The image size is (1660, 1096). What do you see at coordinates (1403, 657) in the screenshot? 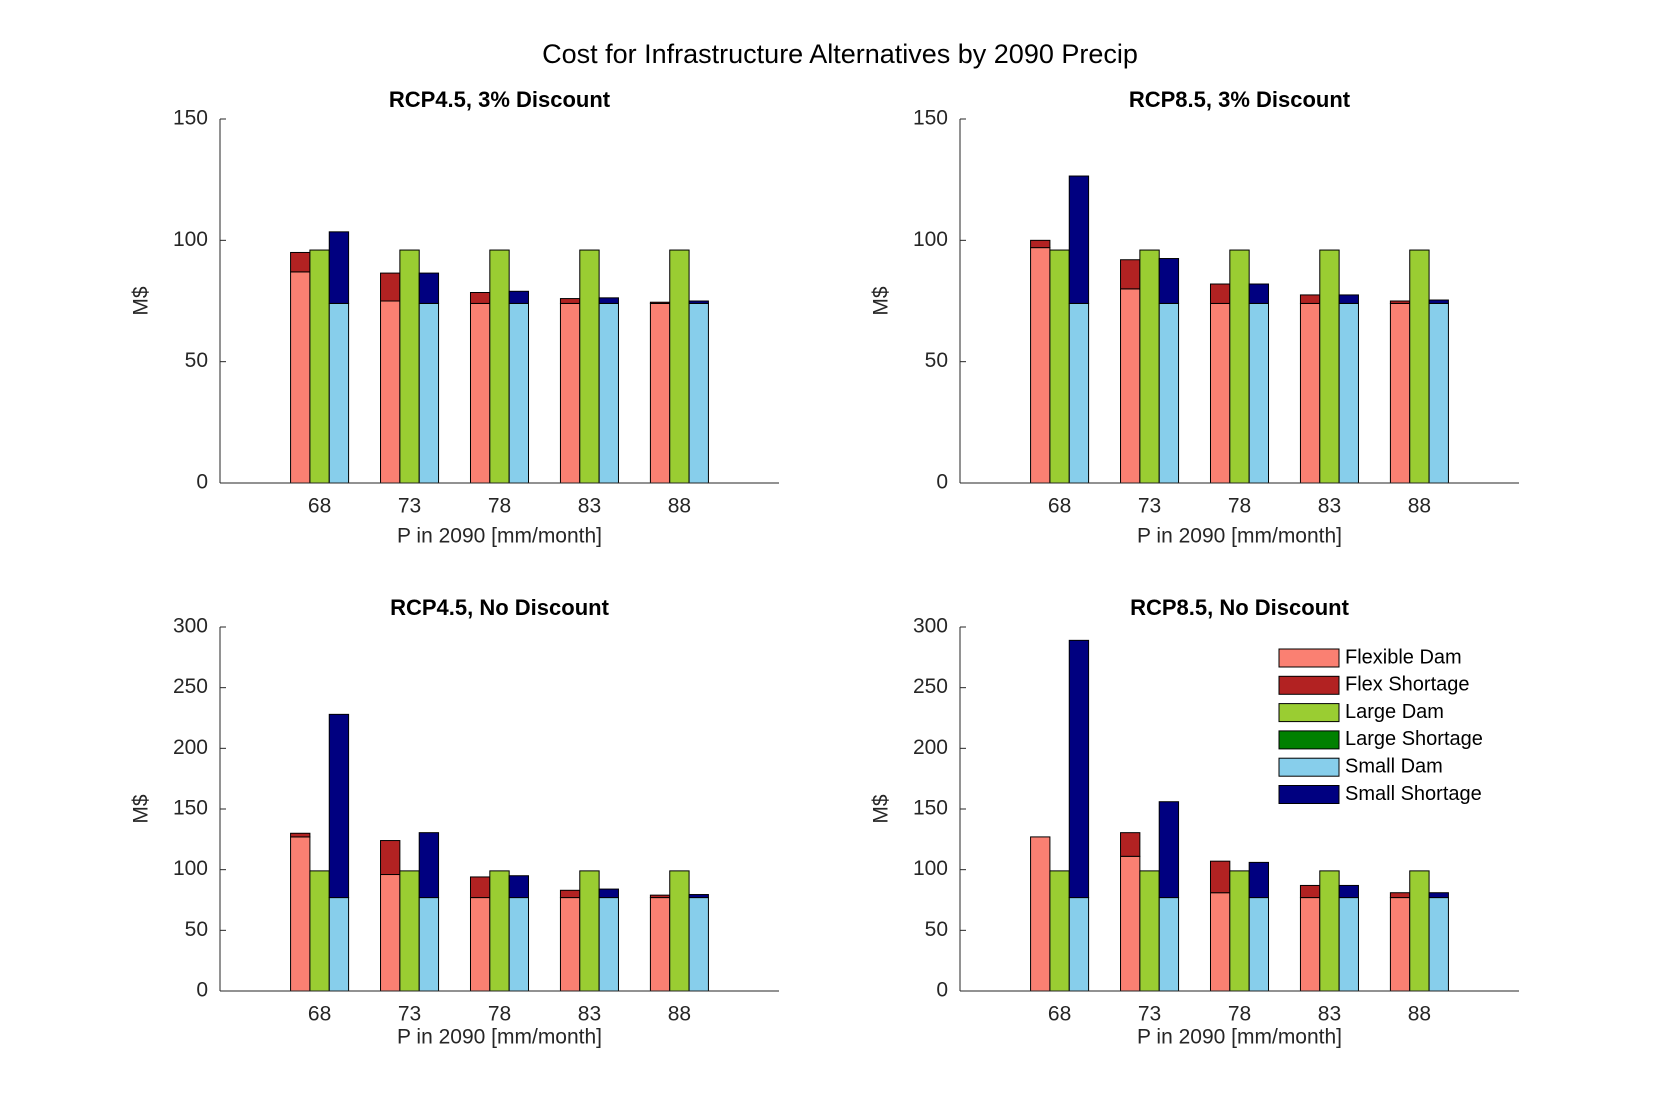
I see `legend-label: Flexible Dam` at bounding box center [1403, 657].